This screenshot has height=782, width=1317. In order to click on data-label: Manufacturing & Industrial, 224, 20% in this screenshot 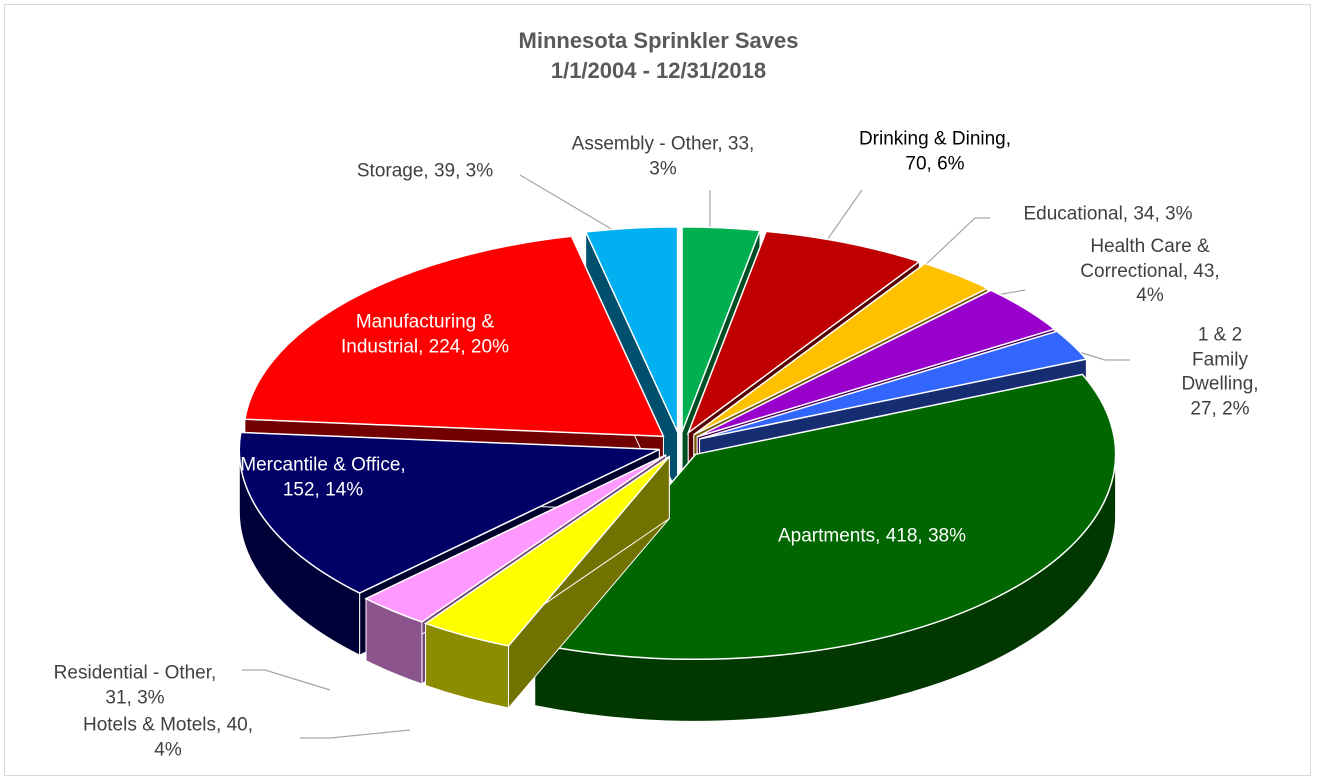, I will do `click(425, 334)`.